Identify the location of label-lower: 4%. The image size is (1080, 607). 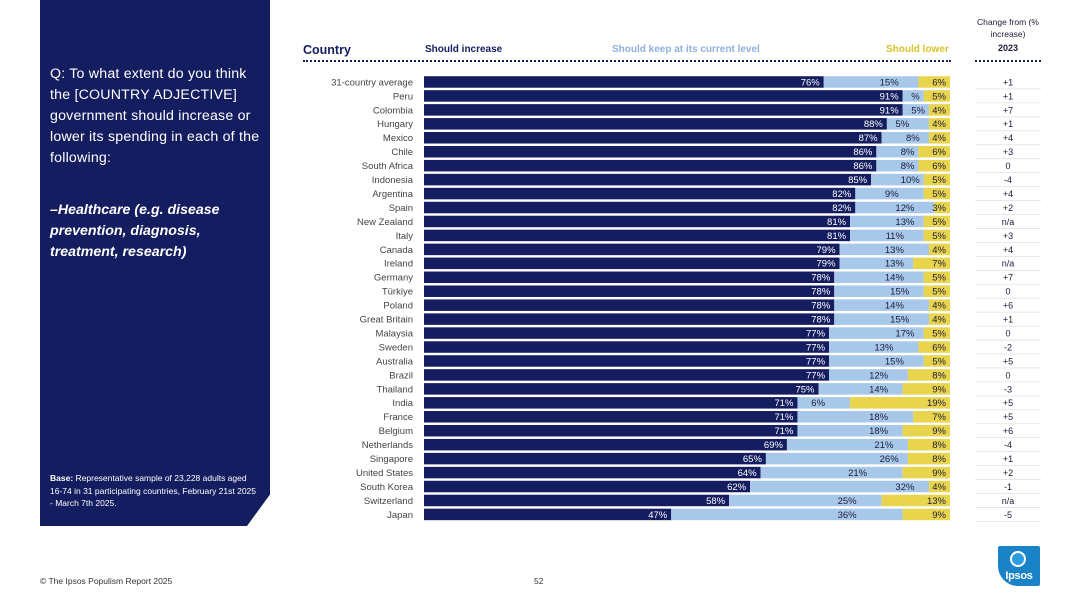
(939, 306).